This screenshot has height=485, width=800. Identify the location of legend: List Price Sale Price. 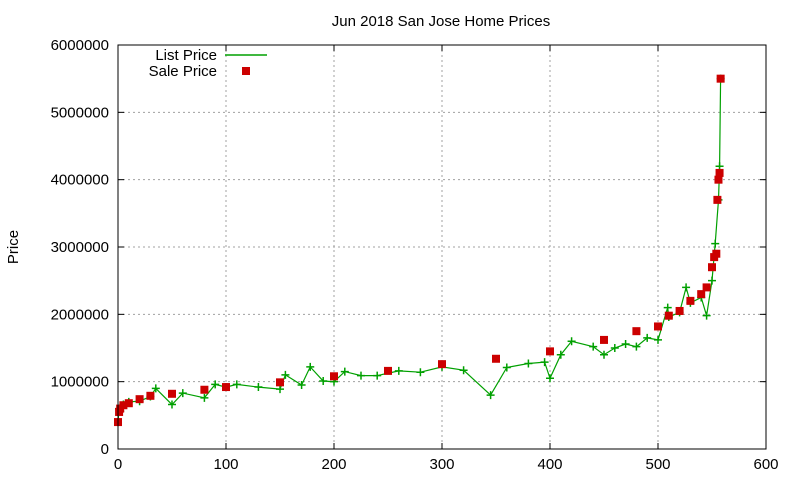
(208, 63).